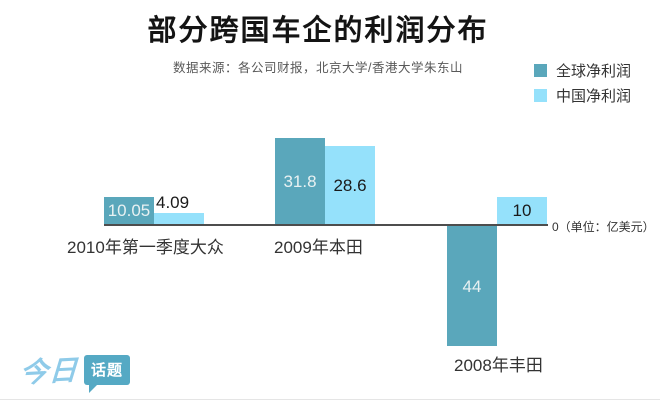 The width and height of the screenshot is (660, 400). What do you see at coordinates (498, 365) in the screenshot?
I see `category-label-toyota: 2008年丰田` at bounding box center [498, 365].